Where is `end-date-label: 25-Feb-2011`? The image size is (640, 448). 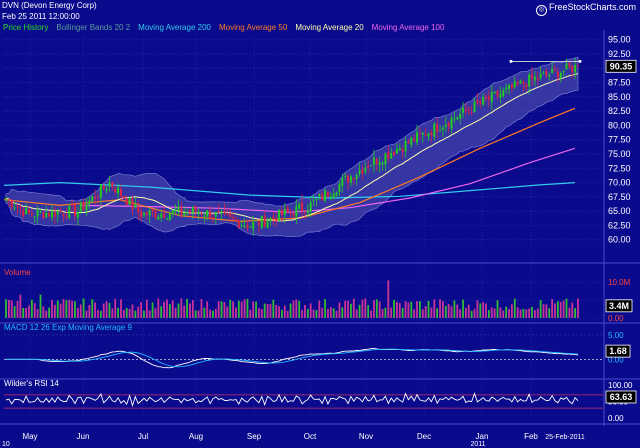
end-date-label: 25-Feb-2011 is located at coordinates (565, 437).